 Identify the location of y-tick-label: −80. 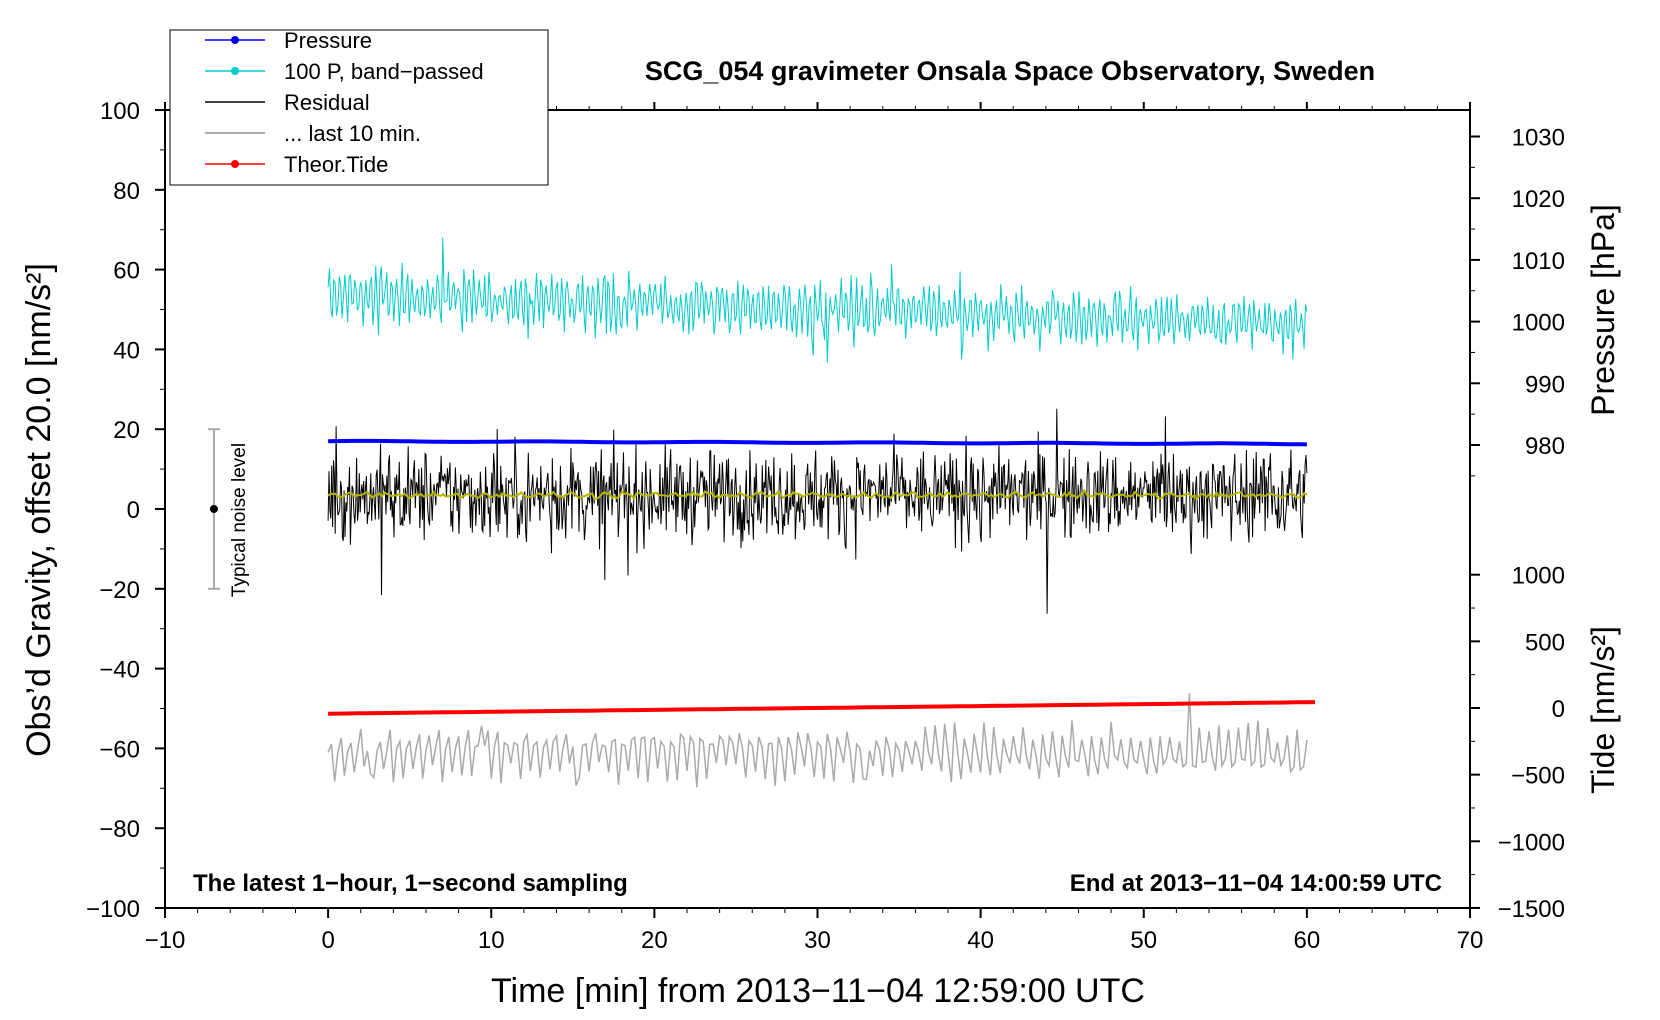
(119, 829).